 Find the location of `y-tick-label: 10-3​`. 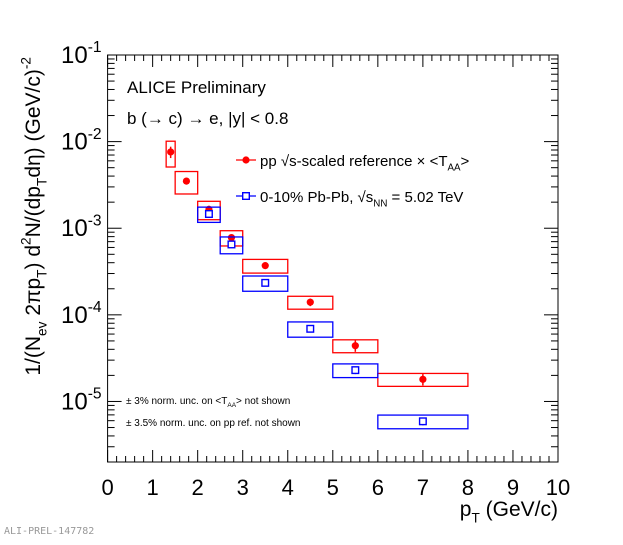

y-tick-label: 10-3​ is located at coordinates (81, 227).